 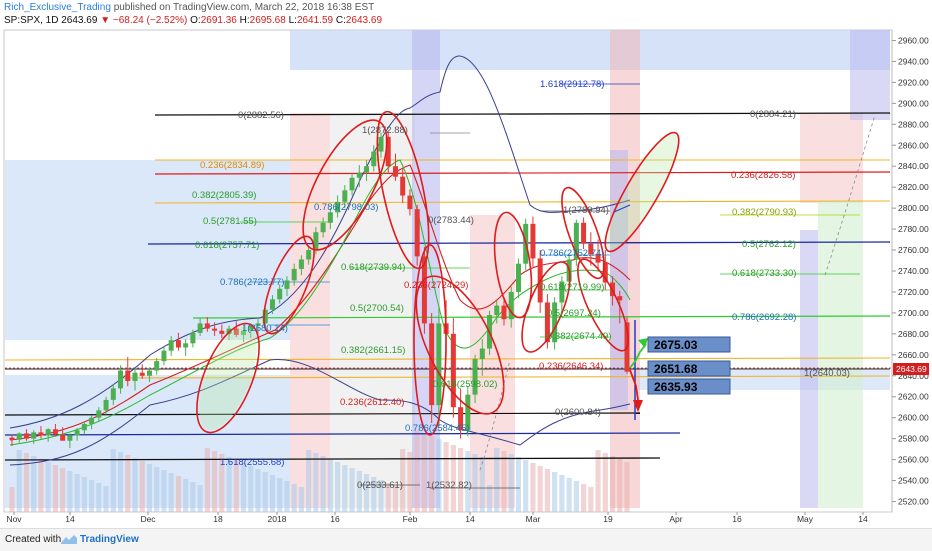 What do you see at coordinates (148, 519) in the screenshot?
I see `x-tick-label: Dec` at bounding box center [148, 519].